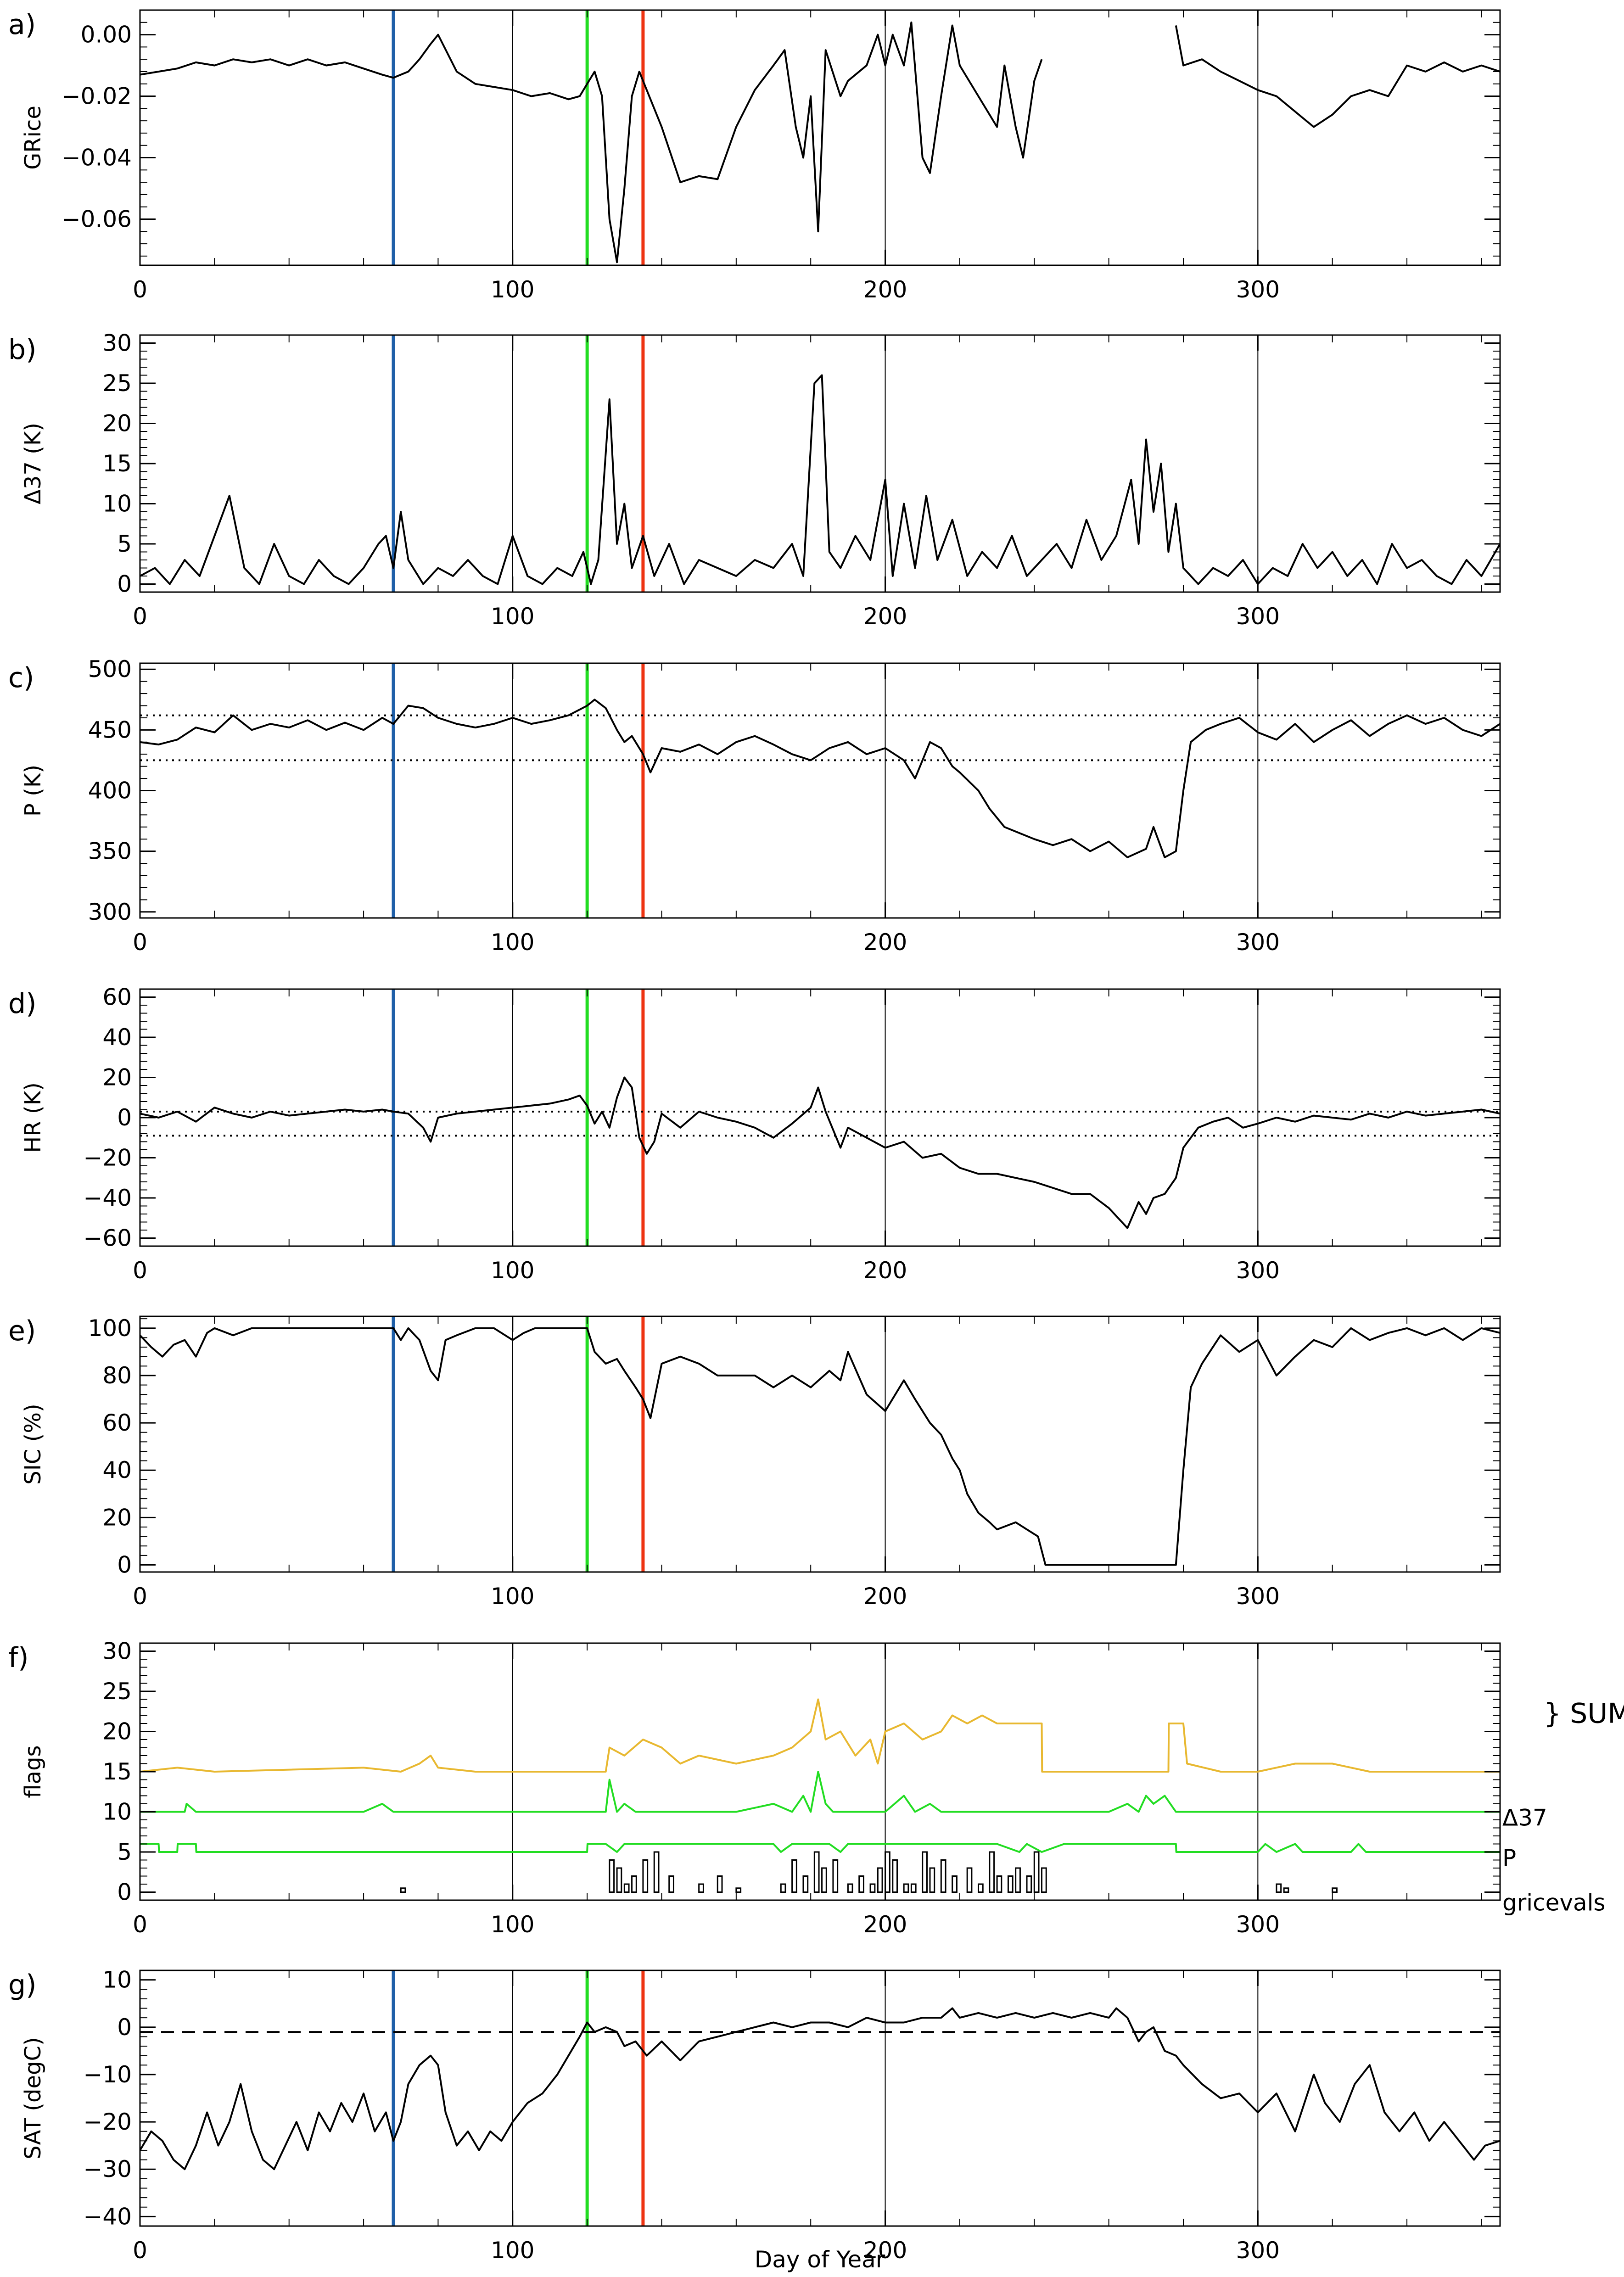 The height and width of the screenshot is (2277, 1624). What do you see at coordinates (117, 1037) in the screenshot?
I see `y-tick-label: 40` at bounding box center [117, 1037].